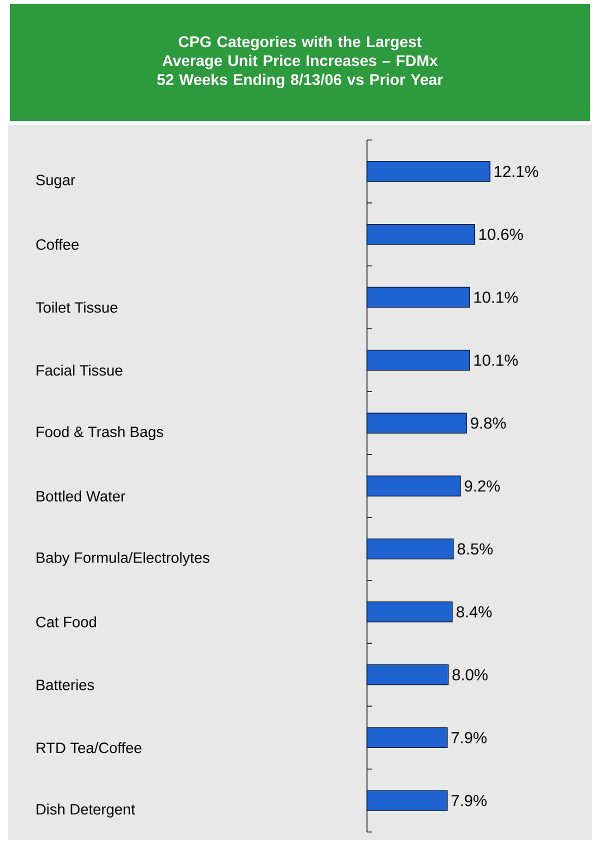 The height and width of the screenshot is (841, 599). What do you see at coordinates (100, 433) in the screenshot?
I see `y-tick-label: Food & Trash Bags` at bounding box center [100, 433].